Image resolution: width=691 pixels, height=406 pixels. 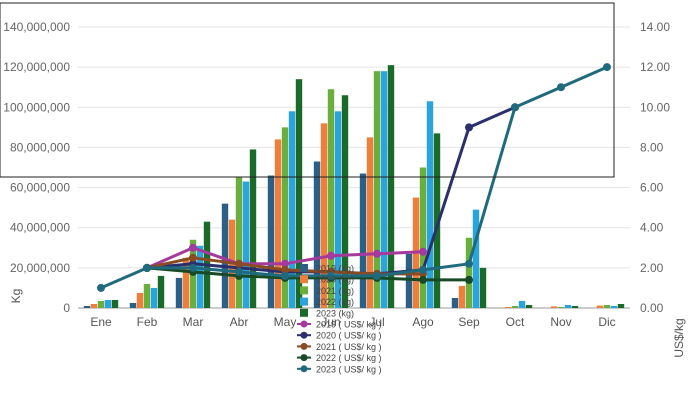 I want to click on legend-label: 2020 (kg), so click(x=335, y=280).